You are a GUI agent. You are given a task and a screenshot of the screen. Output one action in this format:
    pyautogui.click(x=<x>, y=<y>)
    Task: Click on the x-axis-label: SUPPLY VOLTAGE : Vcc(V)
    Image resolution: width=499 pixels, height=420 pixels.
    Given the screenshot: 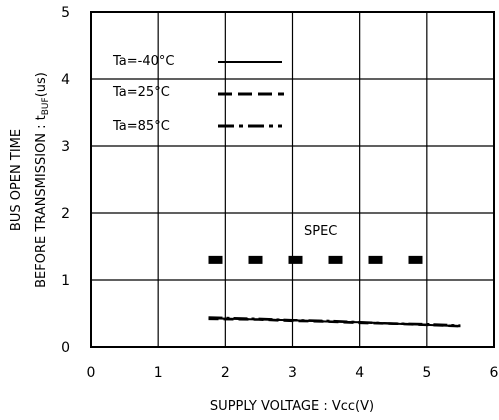 What is the action you would take?
    pyautogui.click(x=292, y=406)
    